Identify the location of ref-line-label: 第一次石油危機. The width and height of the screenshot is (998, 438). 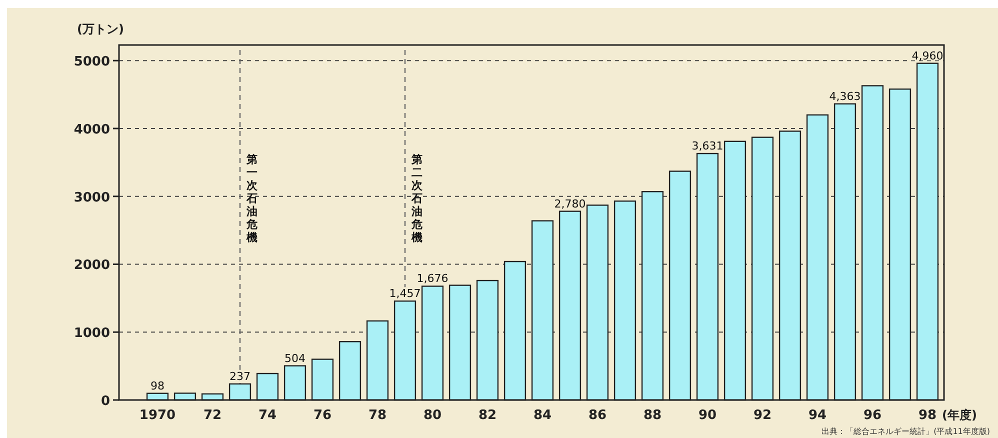
(252, 198).